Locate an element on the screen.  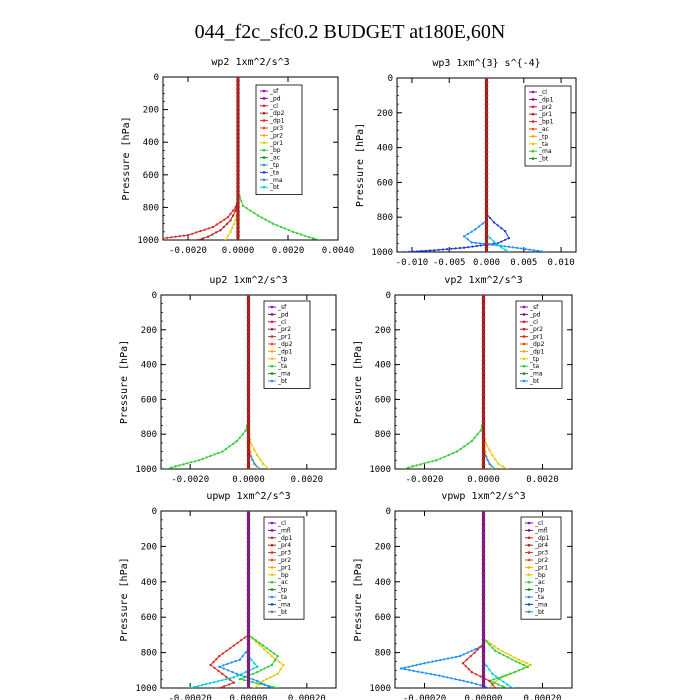
y-tick-label: 800 is located at coordinates (151, 208).